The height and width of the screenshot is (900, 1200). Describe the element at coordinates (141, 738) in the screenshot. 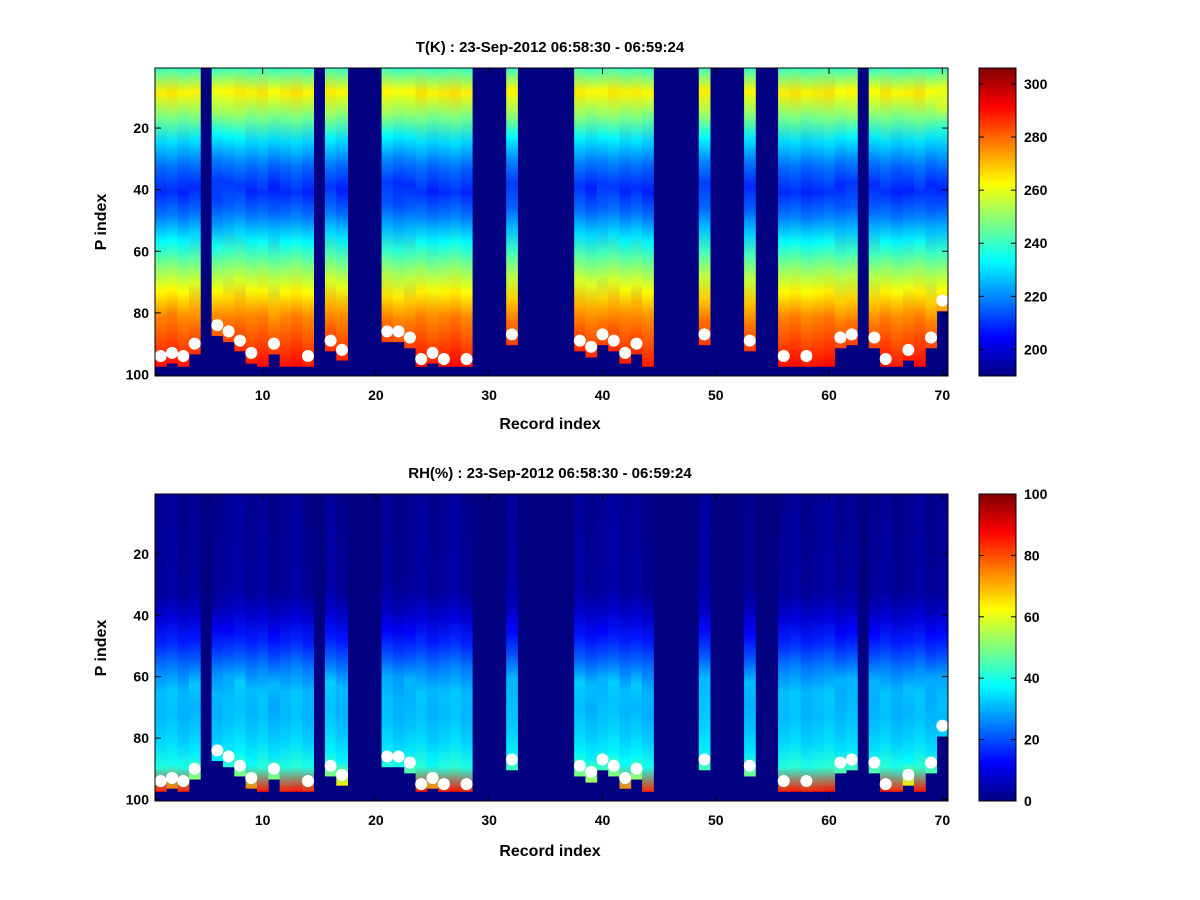

I see `y-tick-label: 80` at that location.